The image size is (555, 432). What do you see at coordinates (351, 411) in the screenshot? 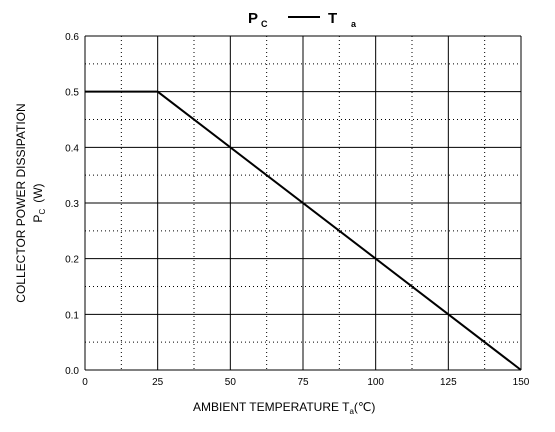
I see `x-axis-label-sub: a` at bounding box center [351, 411].